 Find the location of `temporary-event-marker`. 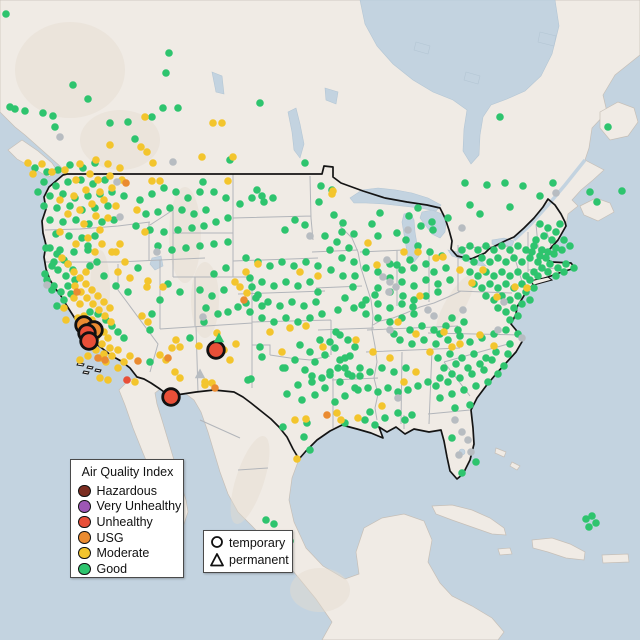

temporary-event-marker is located at coordinates (171, 397).